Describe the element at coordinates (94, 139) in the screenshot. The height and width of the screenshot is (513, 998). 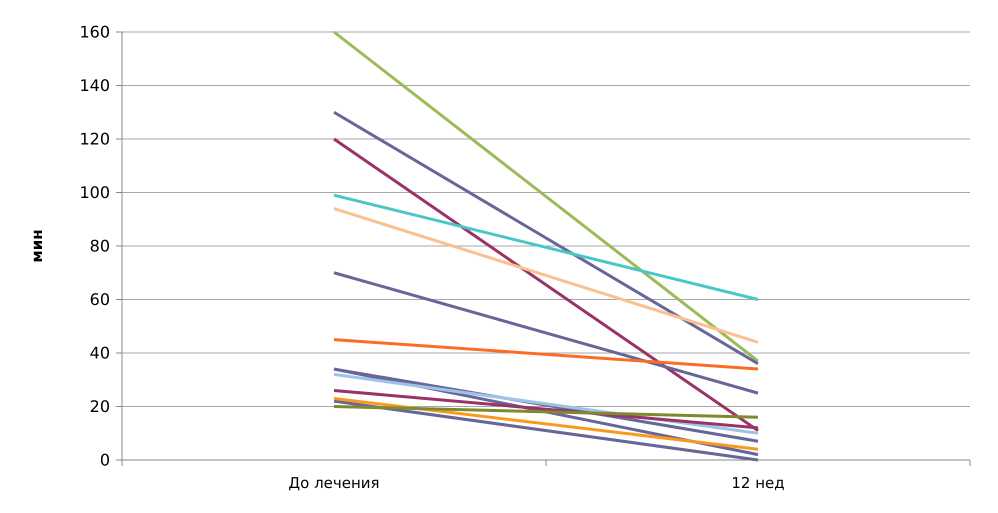
I see `y-tick-label: 120` at that location.